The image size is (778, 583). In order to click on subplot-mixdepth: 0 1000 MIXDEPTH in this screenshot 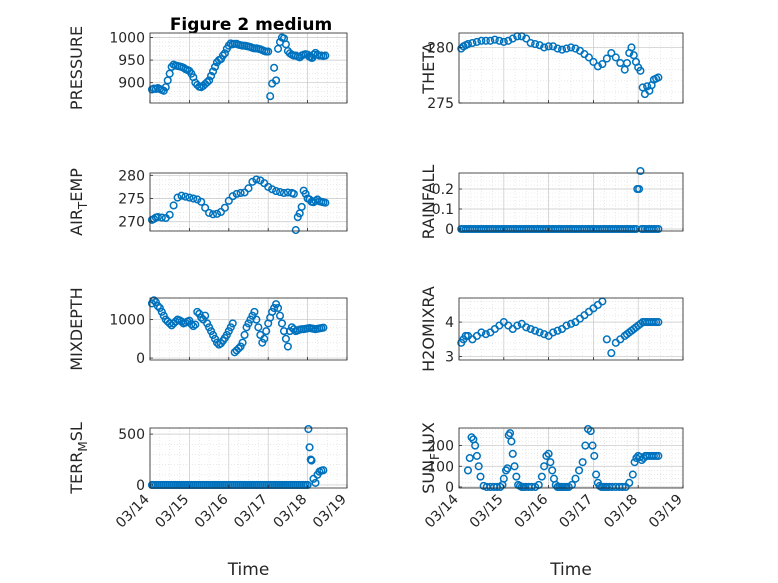, I will do `click(207, 329)`.